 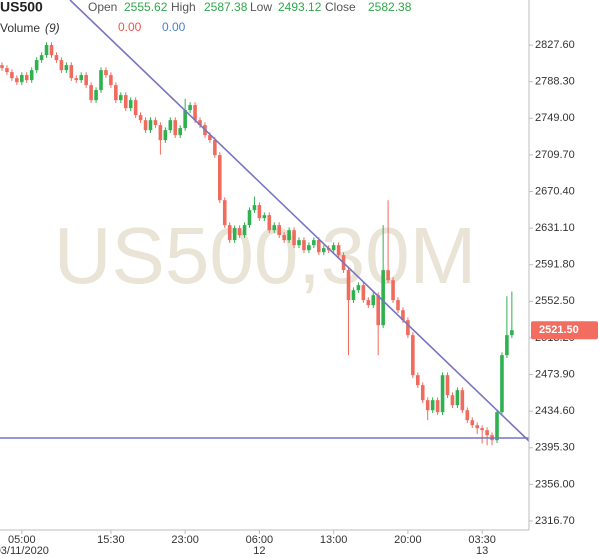 I want to click on y-tick-label: 2788.30, so click(x=555, y=82).